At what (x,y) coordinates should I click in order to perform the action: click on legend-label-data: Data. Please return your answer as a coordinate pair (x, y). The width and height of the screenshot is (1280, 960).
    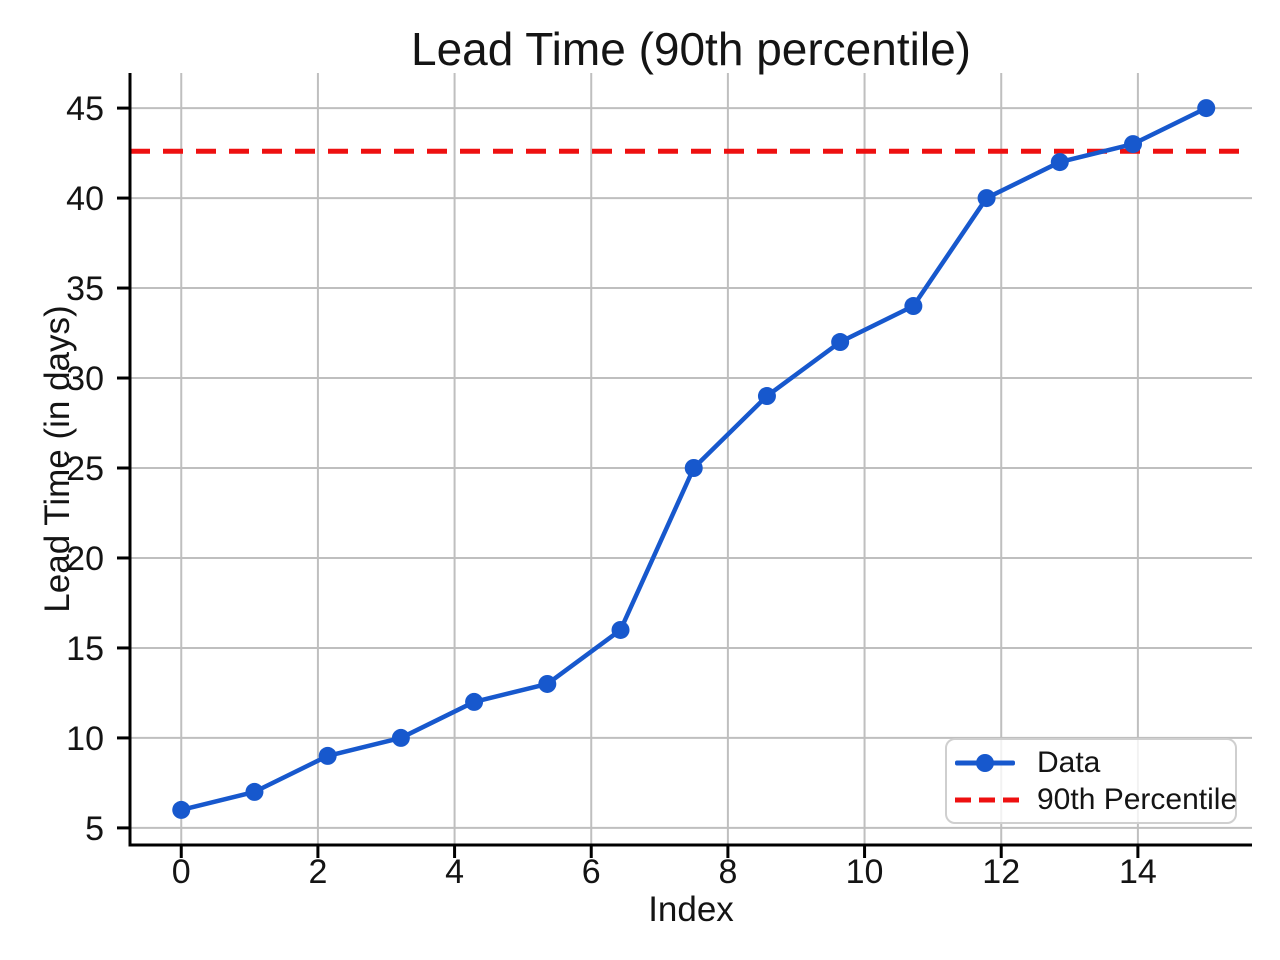
    Looking at the image, I should click on (1069, 762).